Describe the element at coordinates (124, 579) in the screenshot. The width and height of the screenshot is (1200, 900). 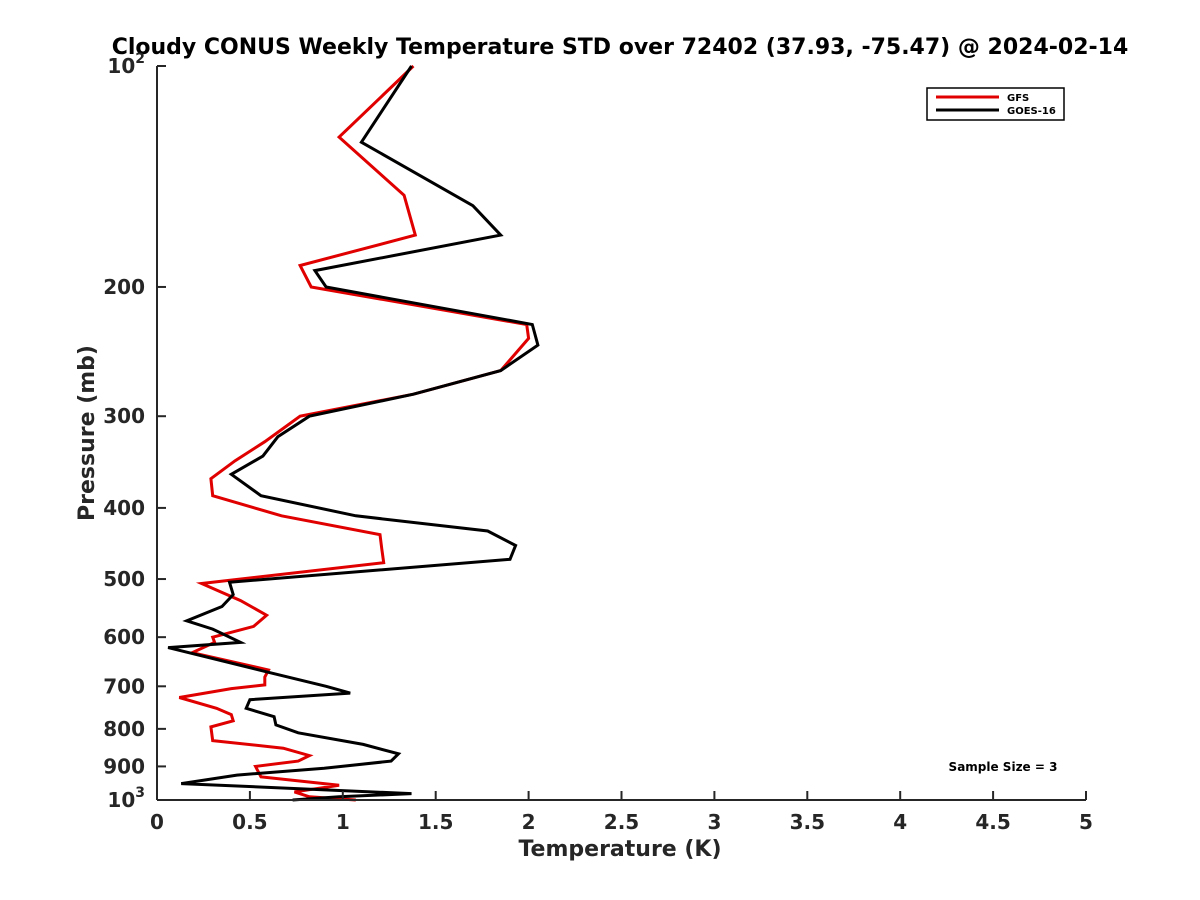
I see `y-tick-label: 500` at that location.